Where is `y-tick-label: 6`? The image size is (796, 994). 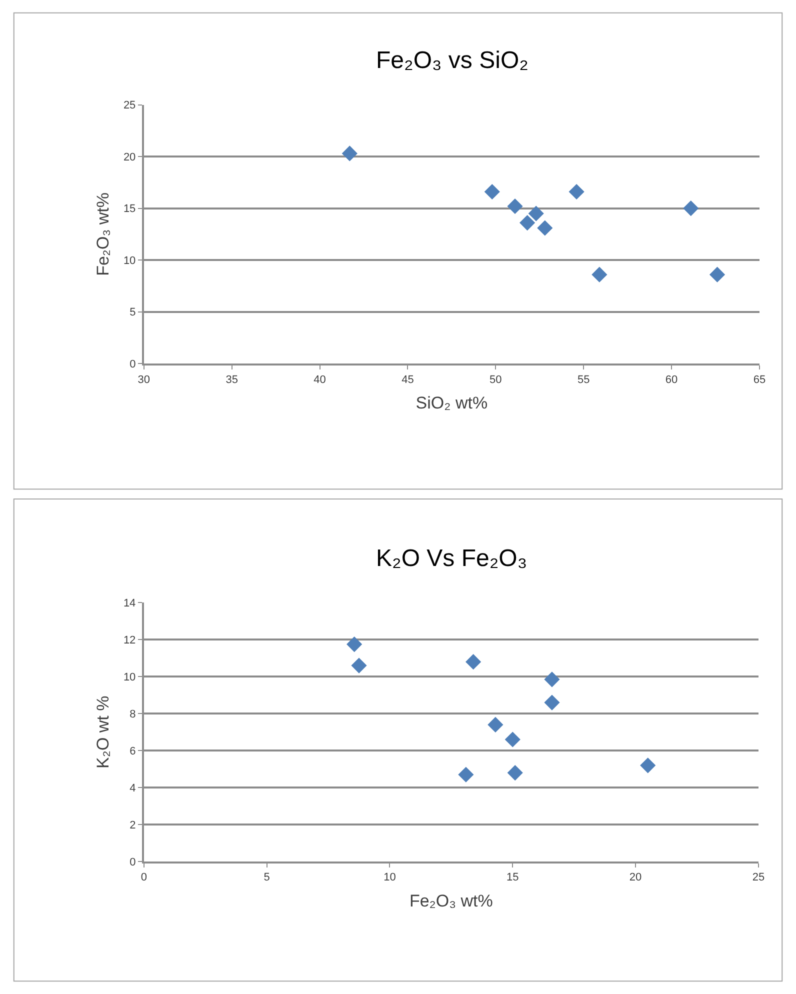
y-tick-label: 6 is located at coordinates (133, 751).